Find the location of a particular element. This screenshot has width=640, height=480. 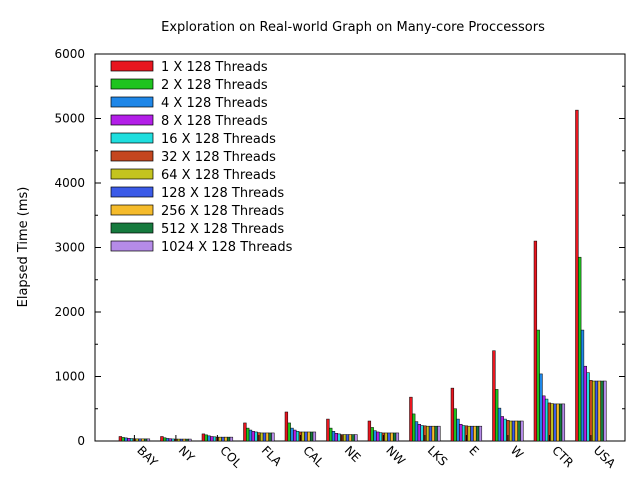

y-tick-label: 4000 is located at coordinates (69, 183).